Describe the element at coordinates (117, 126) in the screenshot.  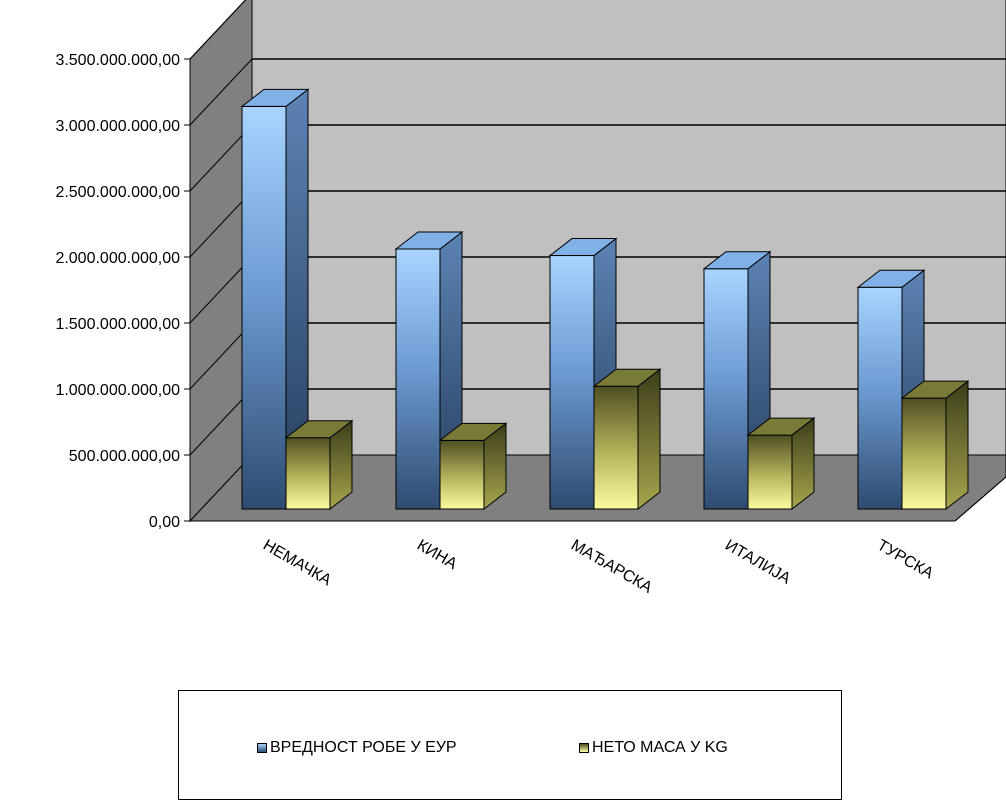
I see `y-tick-label: 3.000.000.000,00` at that location.